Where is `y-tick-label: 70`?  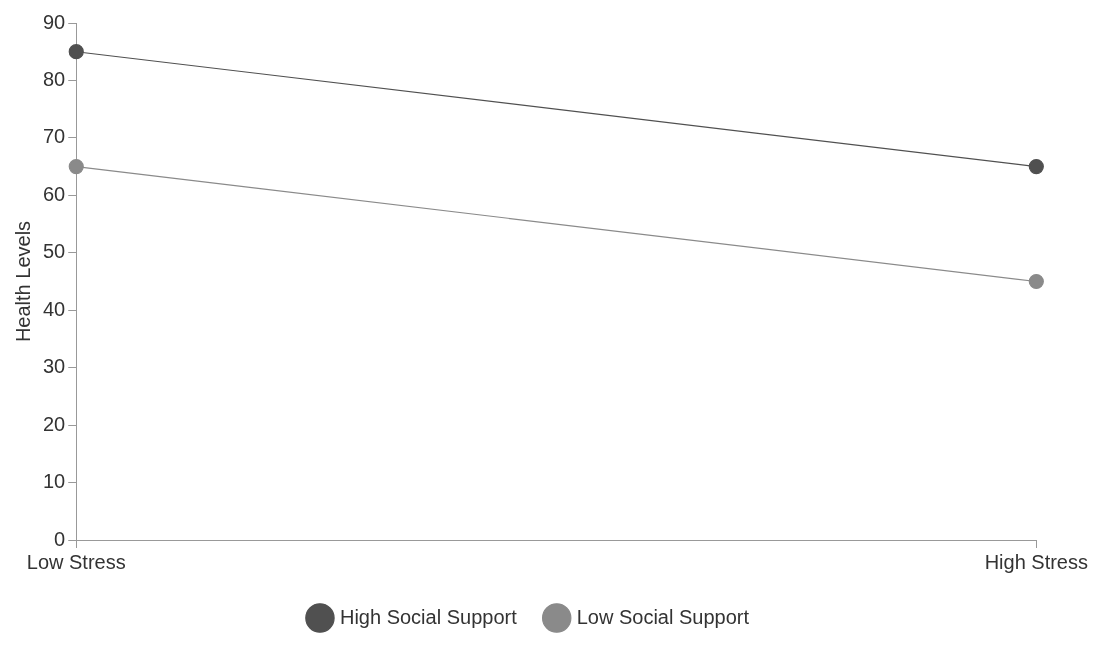
y-tick-label: 70 is located at coordinates (54, 136).